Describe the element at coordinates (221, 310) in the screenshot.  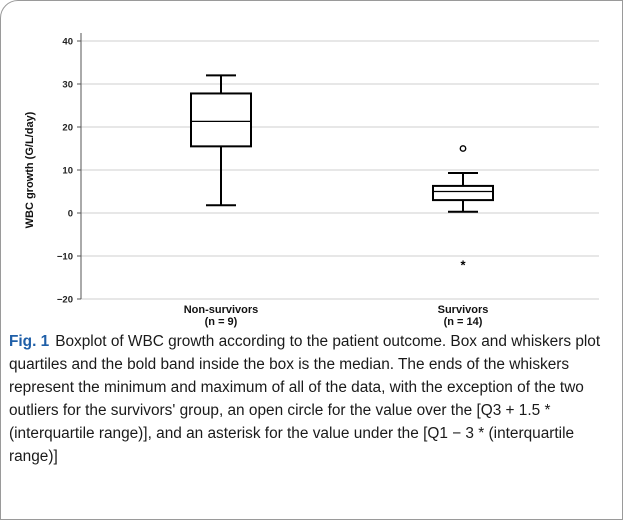
I see `non-survivorscategory-label: Non-survivors` at that location.